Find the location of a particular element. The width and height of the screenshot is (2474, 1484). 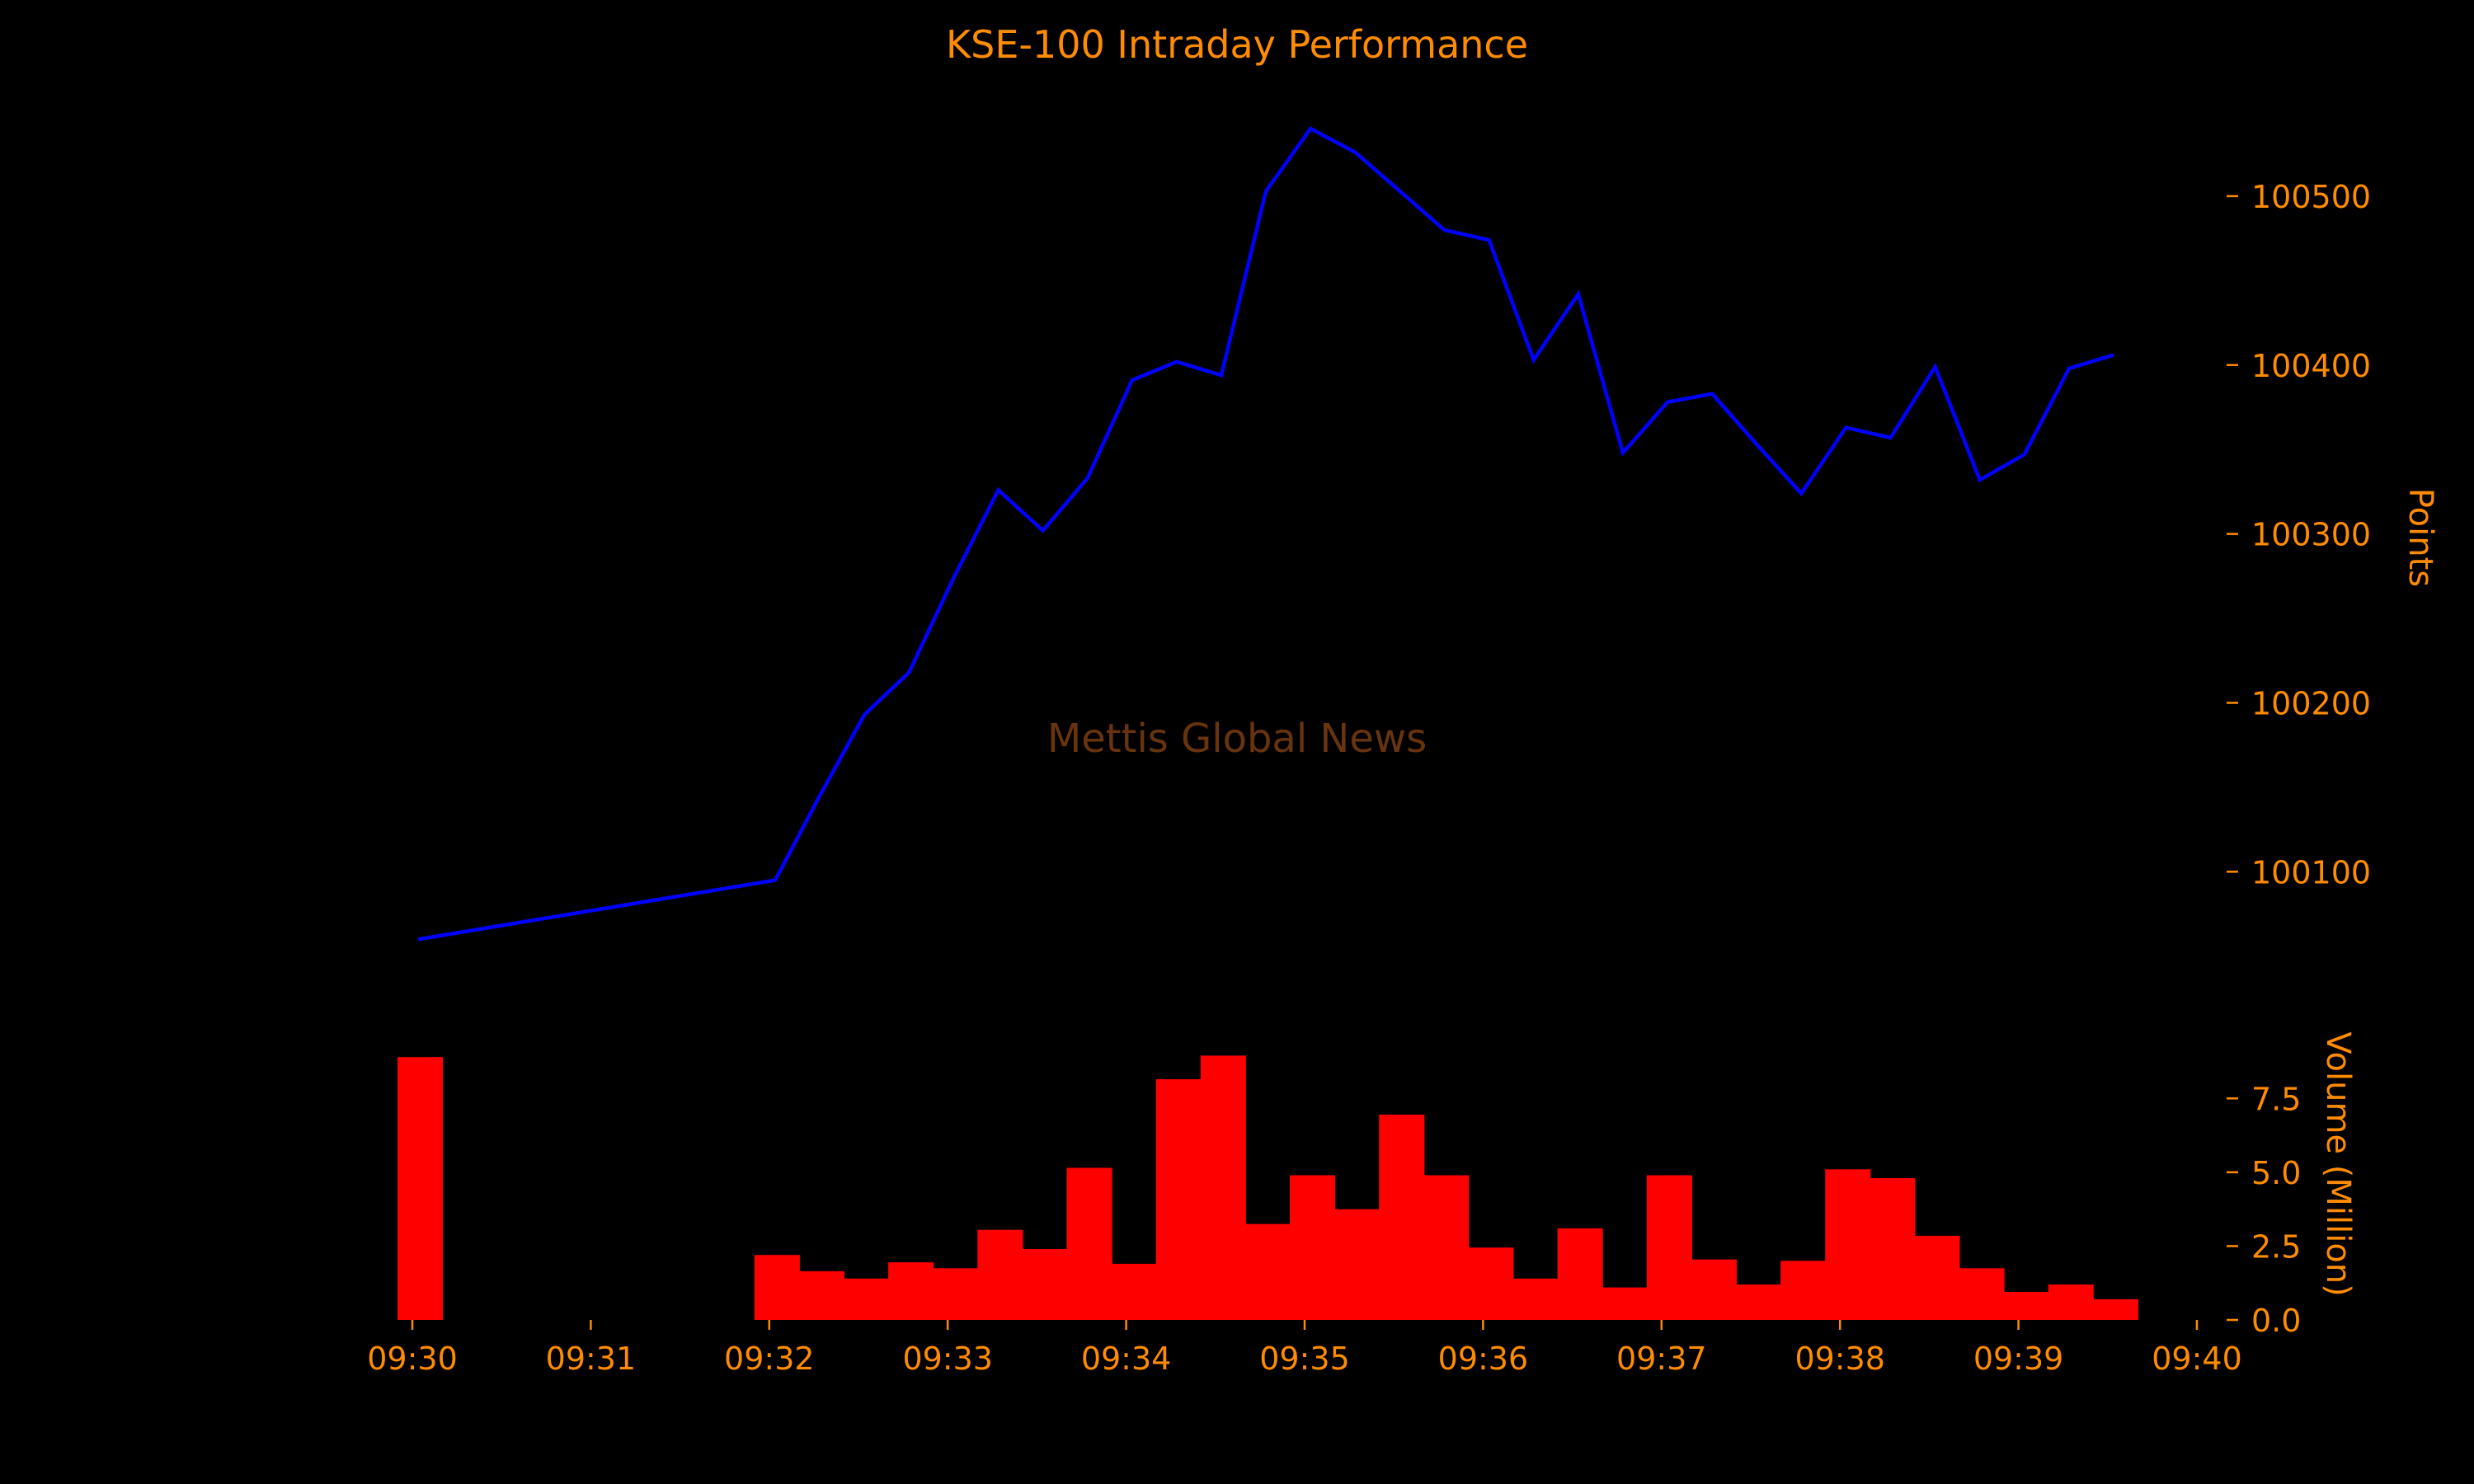

time-tick-label: 09:36 is located at coordinates (1483, 1359).